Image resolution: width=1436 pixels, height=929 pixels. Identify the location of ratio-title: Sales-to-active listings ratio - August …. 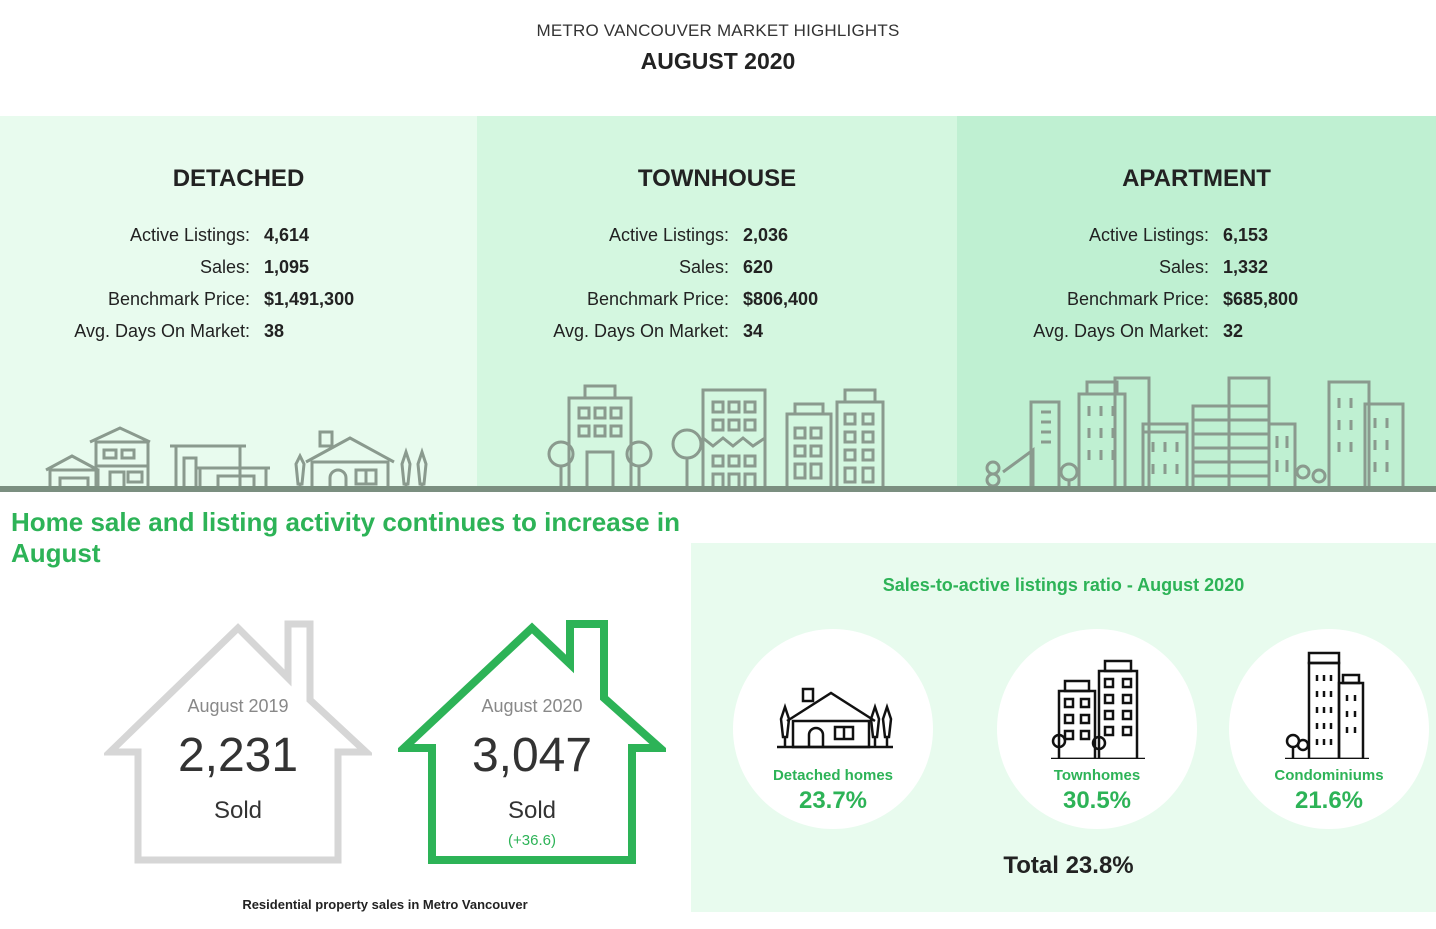
(1063, 585).